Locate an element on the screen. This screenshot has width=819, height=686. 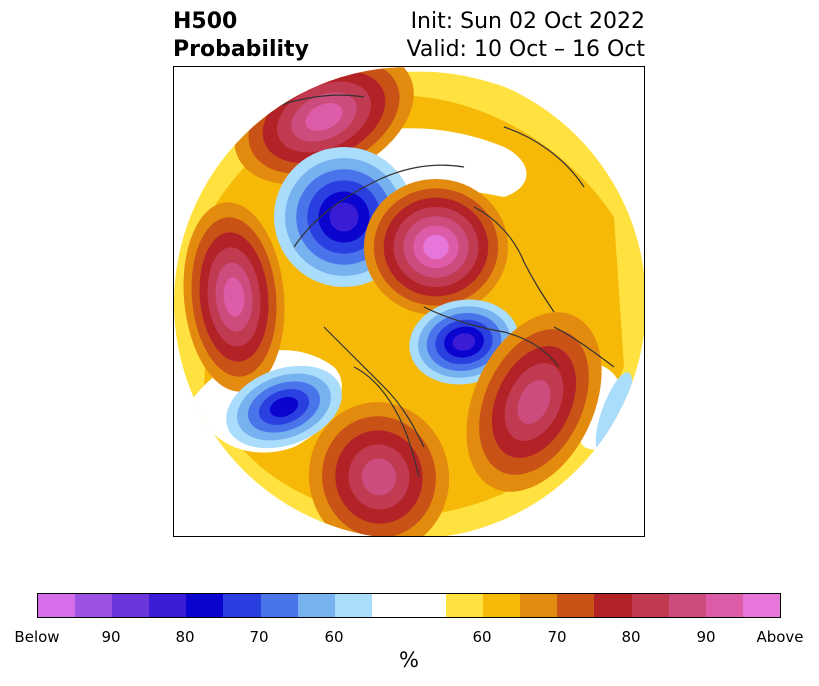
colorbar-unit-label: % is located at coordinates (409, 660).